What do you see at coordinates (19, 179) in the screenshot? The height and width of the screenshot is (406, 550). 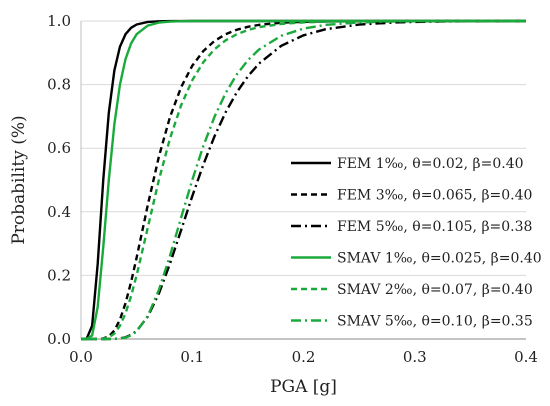 I see `y-axis-title: Probability (%)` at bounding box center [19, 179].